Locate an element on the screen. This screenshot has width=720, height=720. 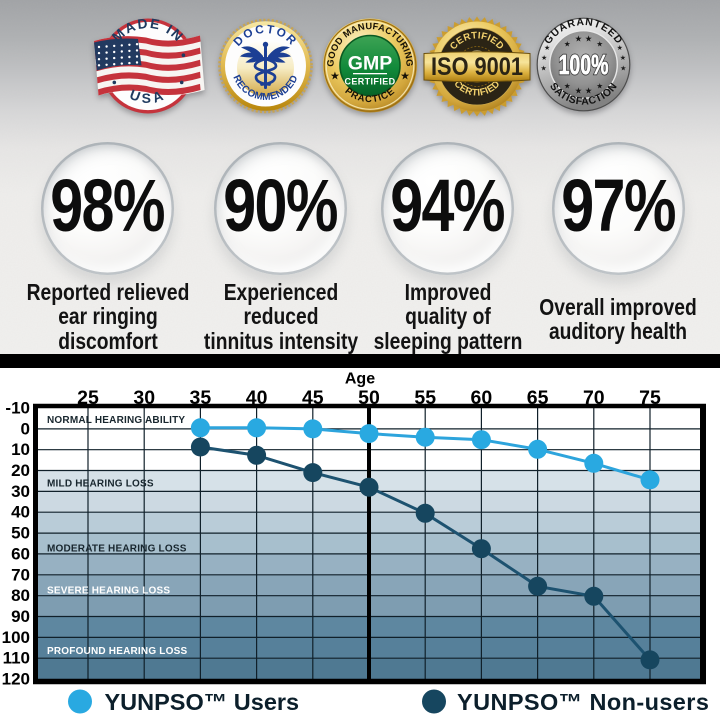
svg-text: SEVERE HEARING LOSS is located at coordinates (108, 591).